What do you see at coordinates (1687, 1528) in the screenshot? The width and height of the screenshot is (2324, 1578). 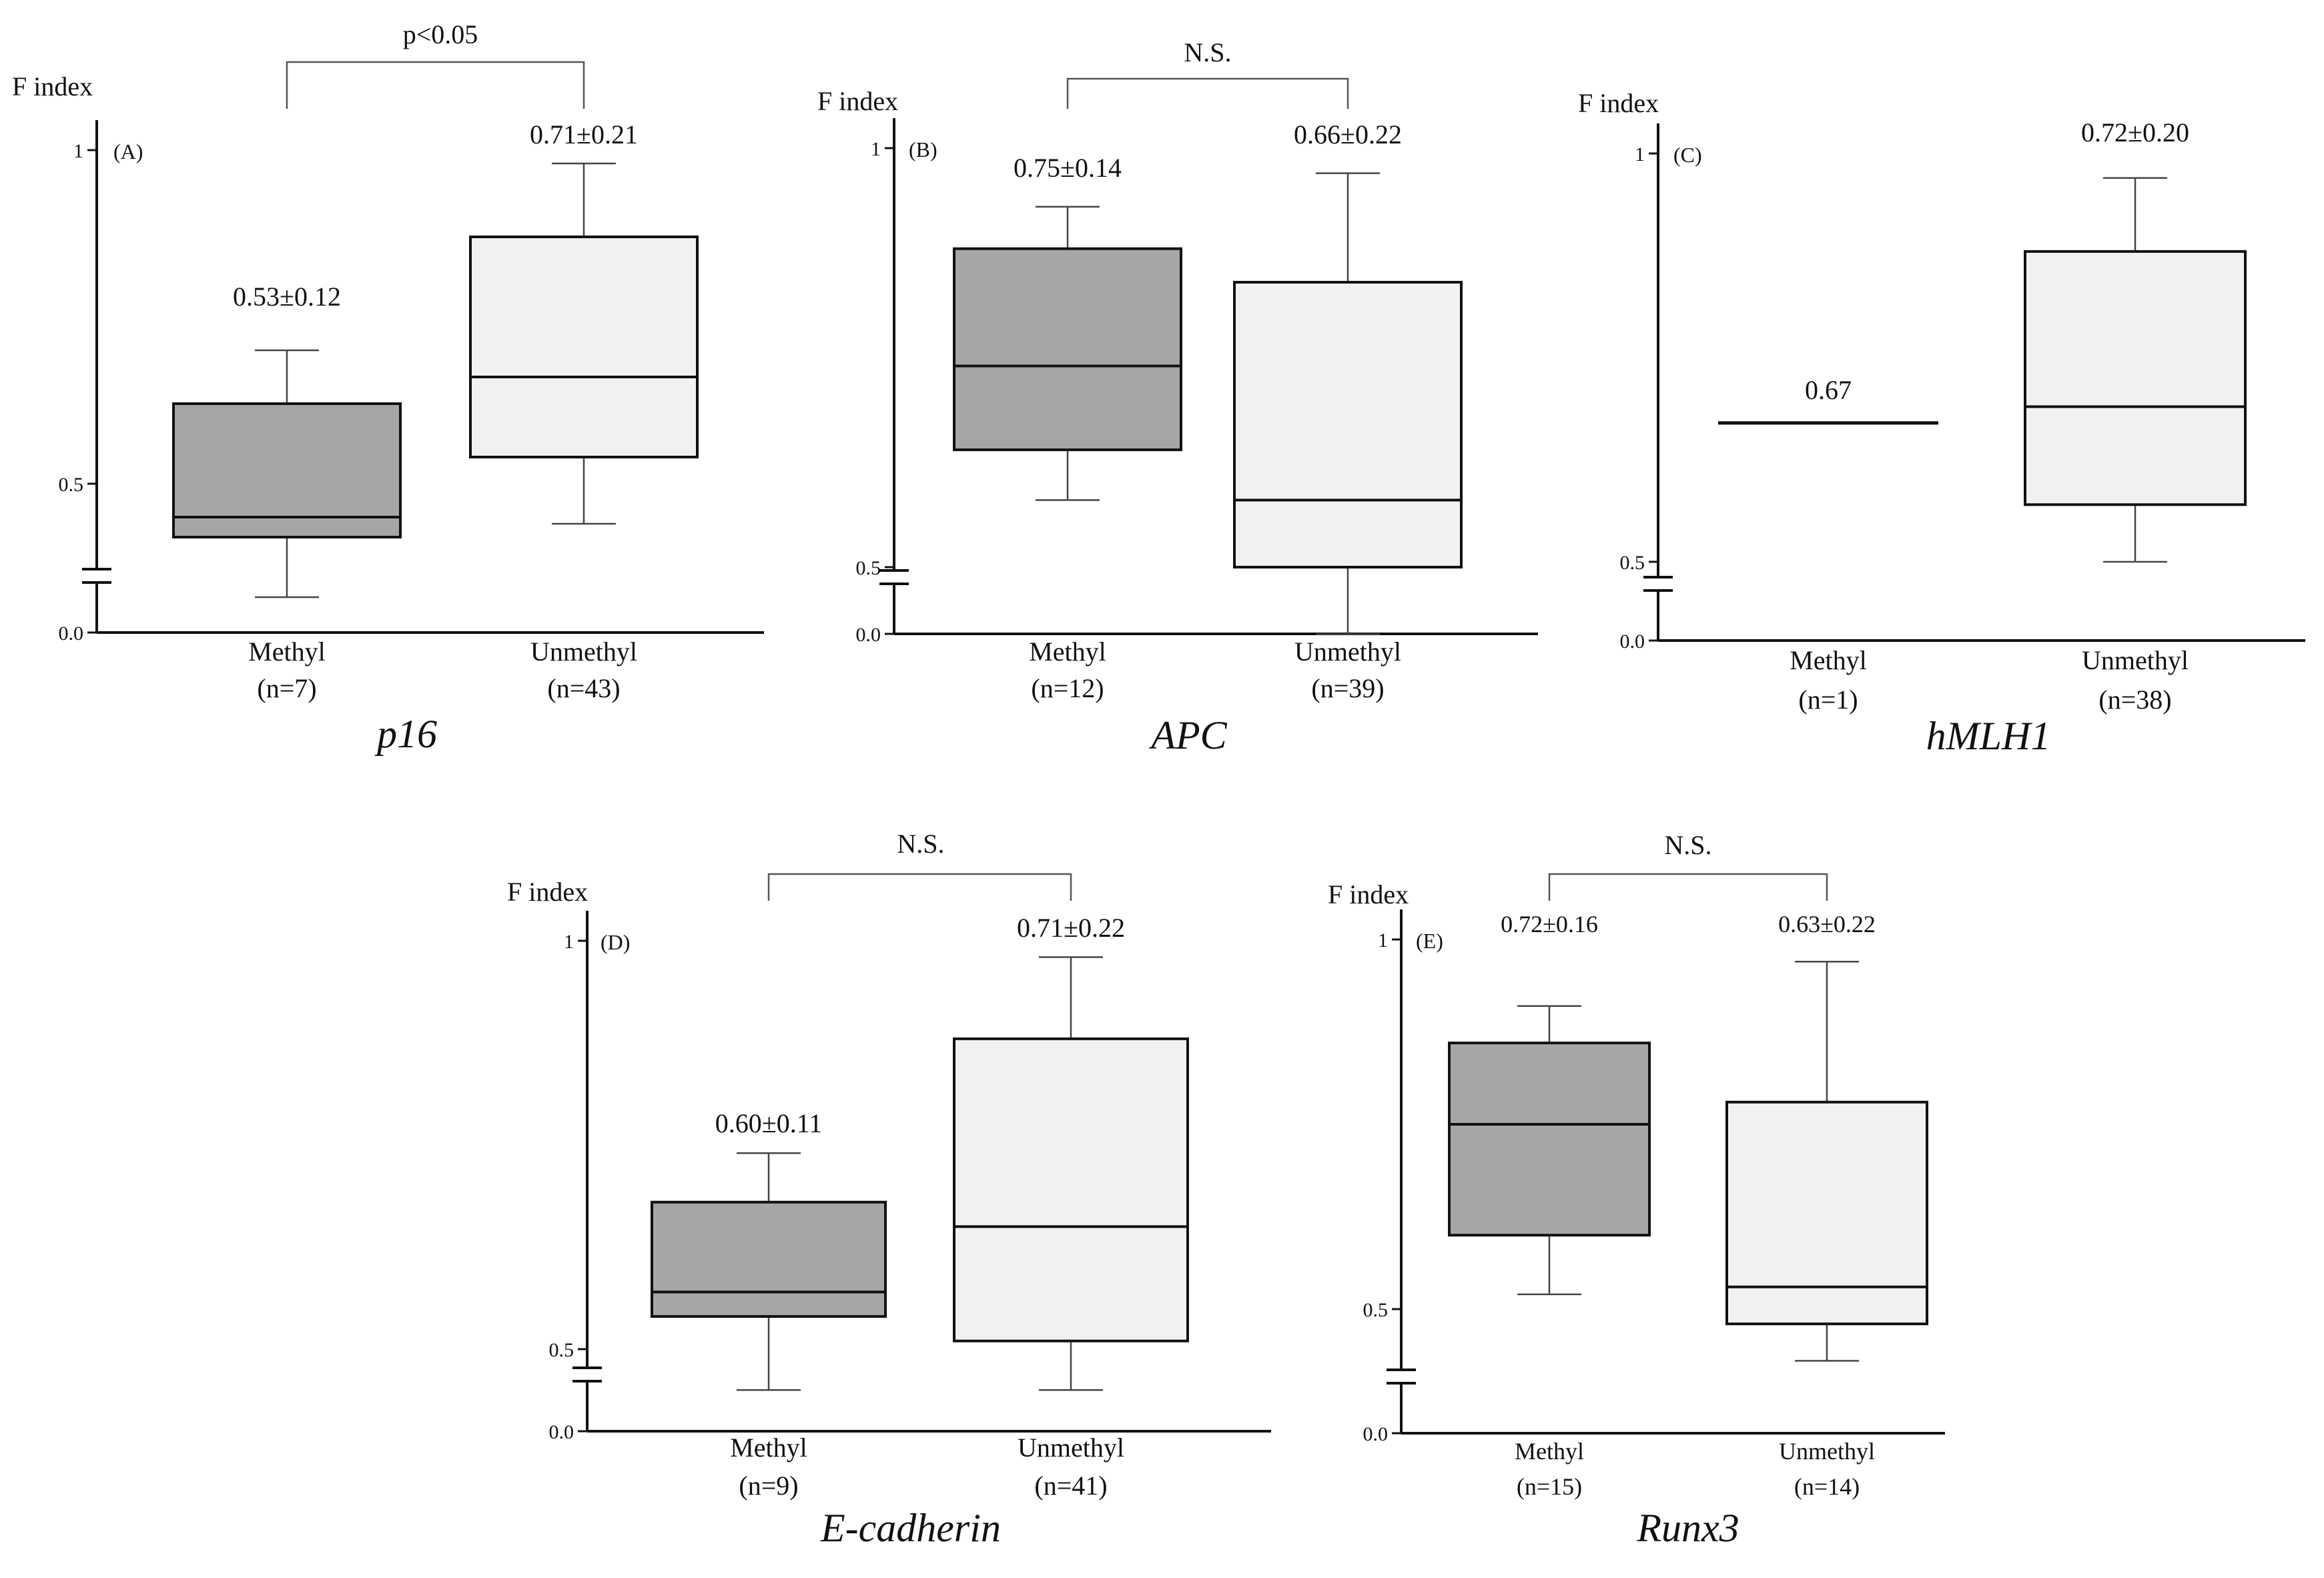 I see `gene-title: Runx3` at bounding box center [1687, 1528].